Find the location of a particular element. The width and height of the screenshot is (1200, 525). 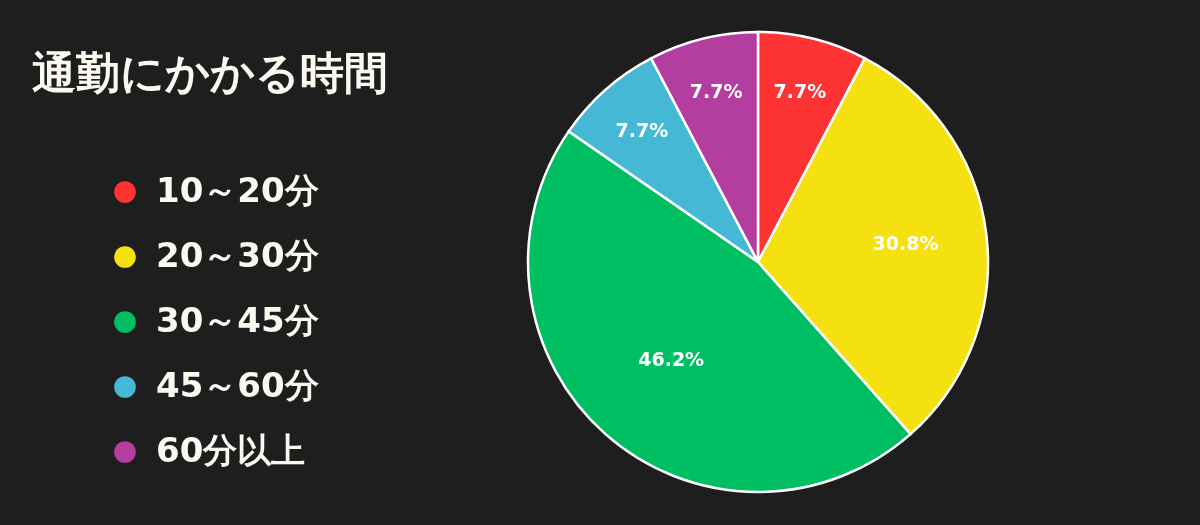

legend-label: 10～20分 is located at coordinates (237, 190).